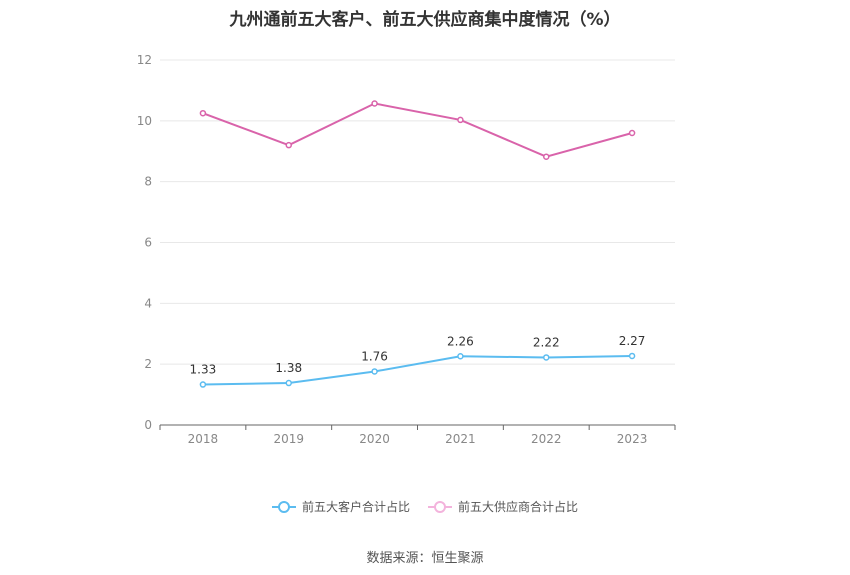 This screenshot has height=575, width=850. Describe the element at coordinates (425, 558) in the screenshot. I see `data-source: 数据来源：恒生聚源` at that location.